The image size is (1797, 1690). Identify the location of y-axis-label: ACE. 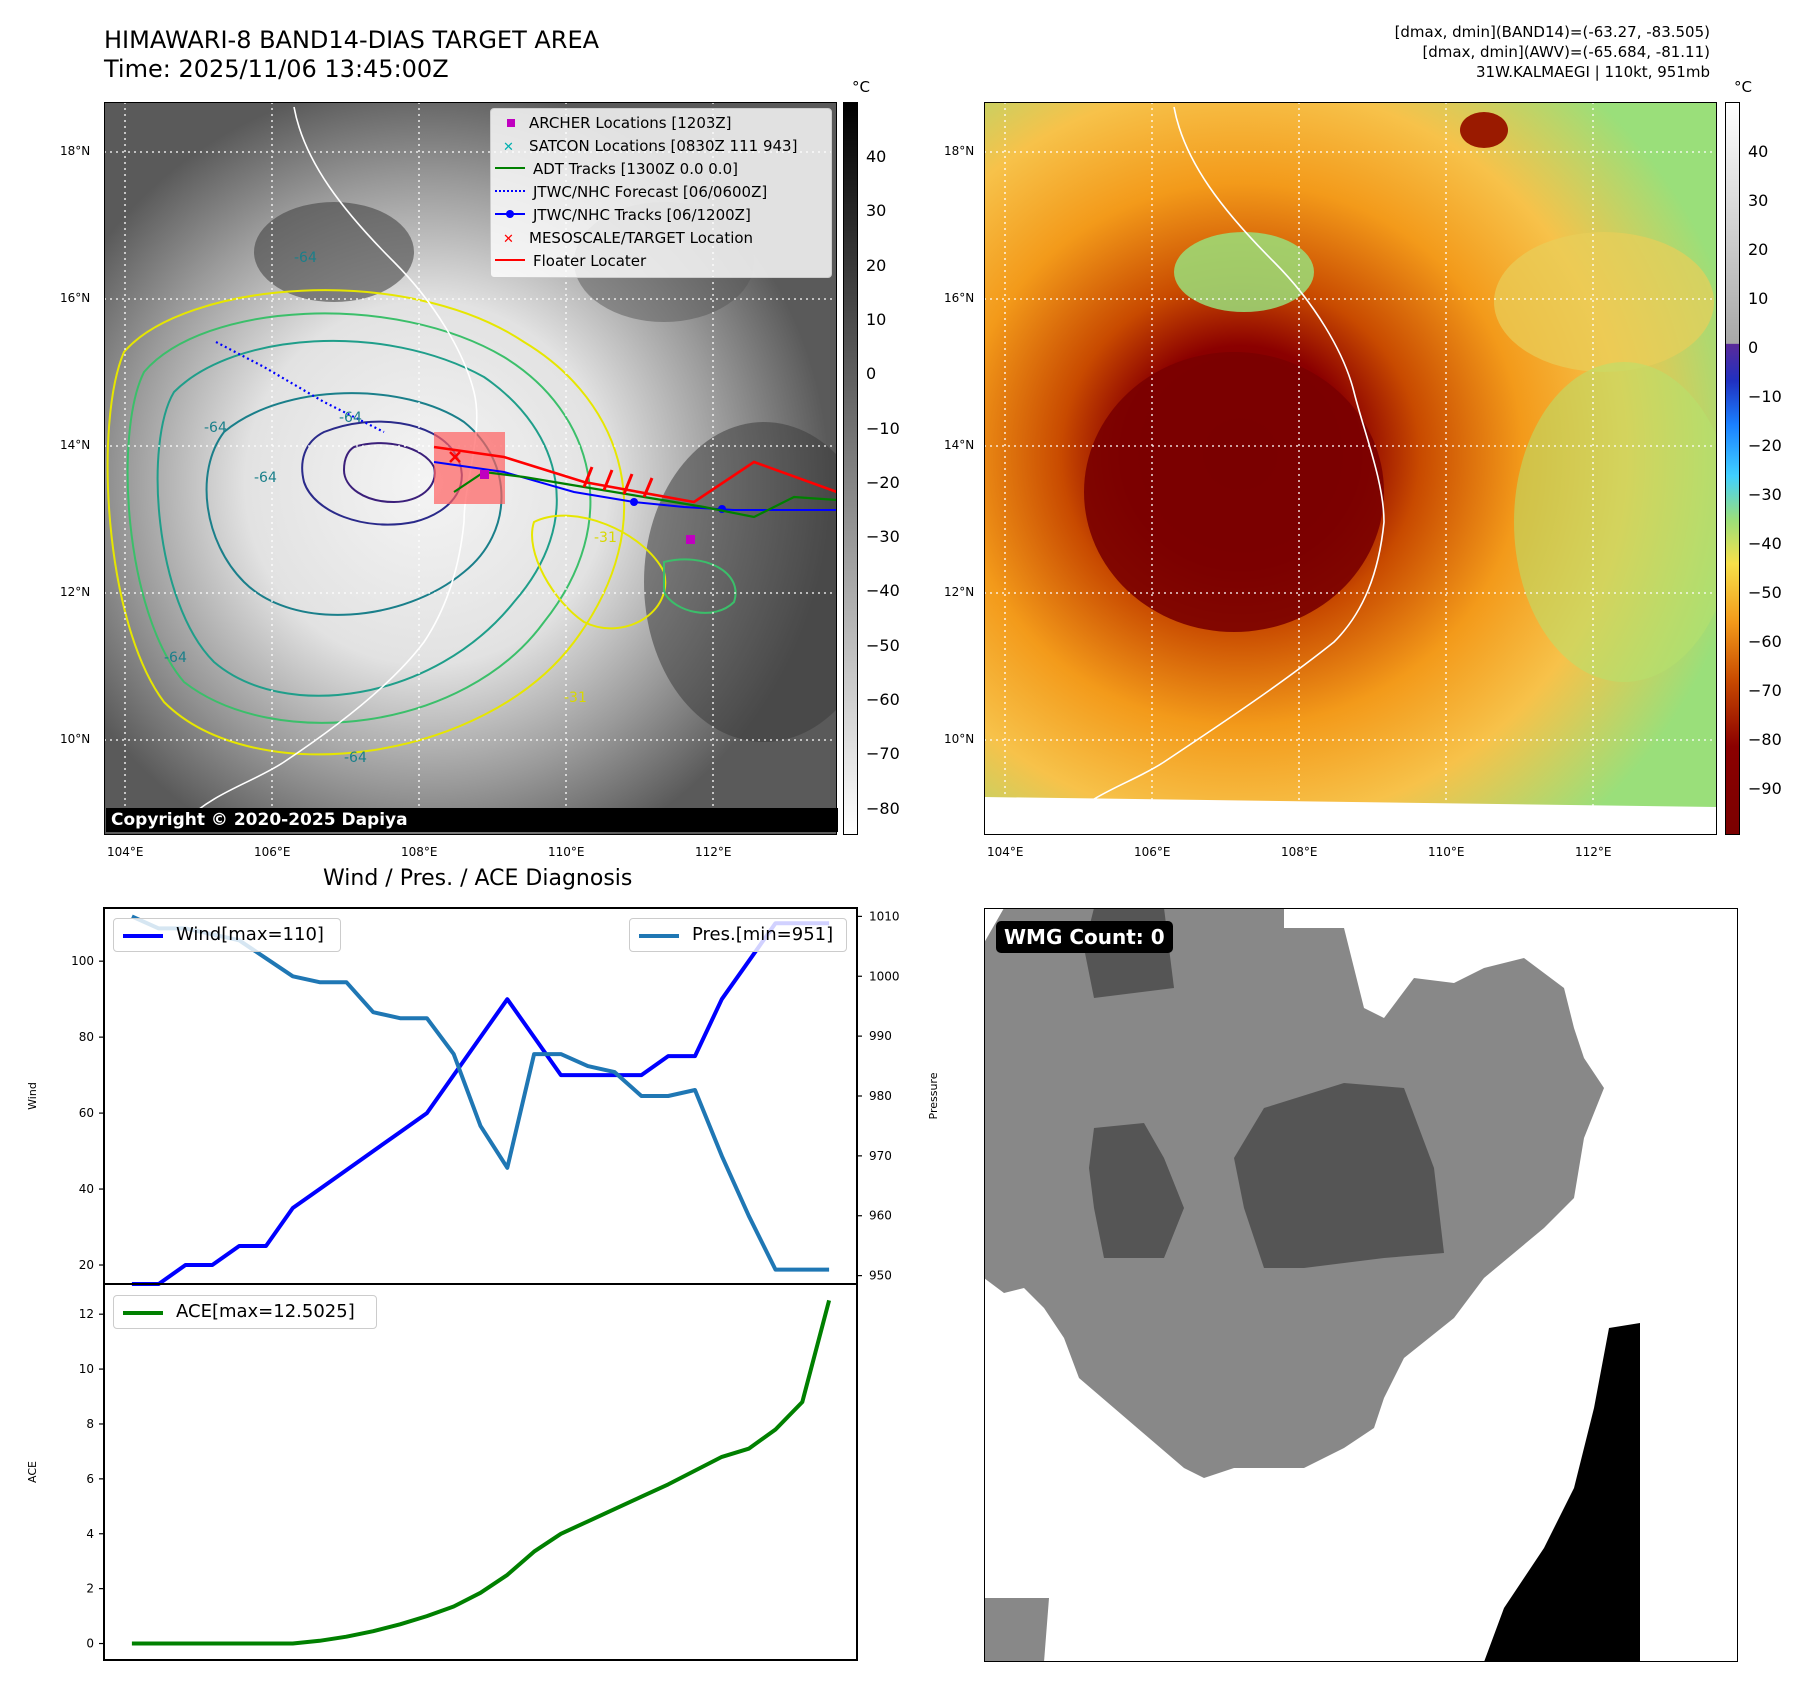
(32, 1472).